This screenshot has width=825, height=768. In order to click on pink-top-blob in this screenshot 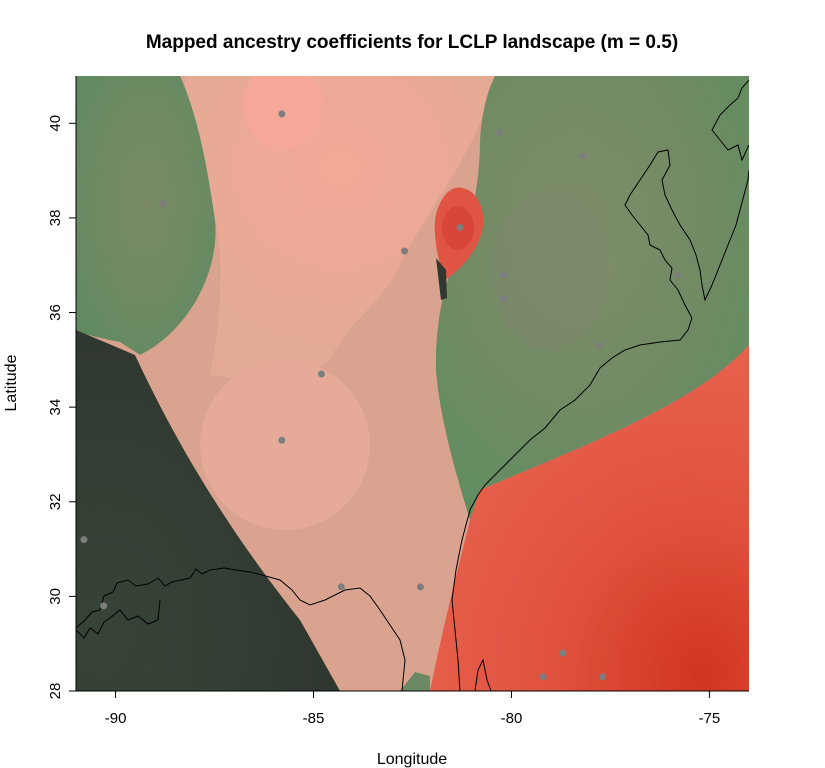, I will do `click(283, 113)`.